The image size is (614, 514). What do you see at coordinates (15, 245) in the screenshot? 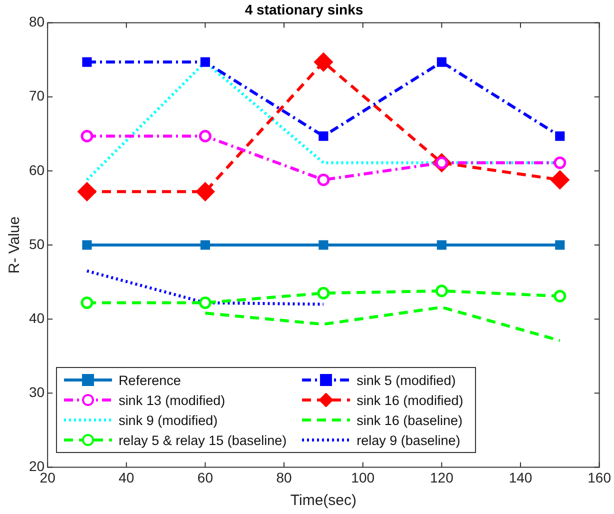
I see `y-axis-title: R- Value` at bounding box center [15, 245].